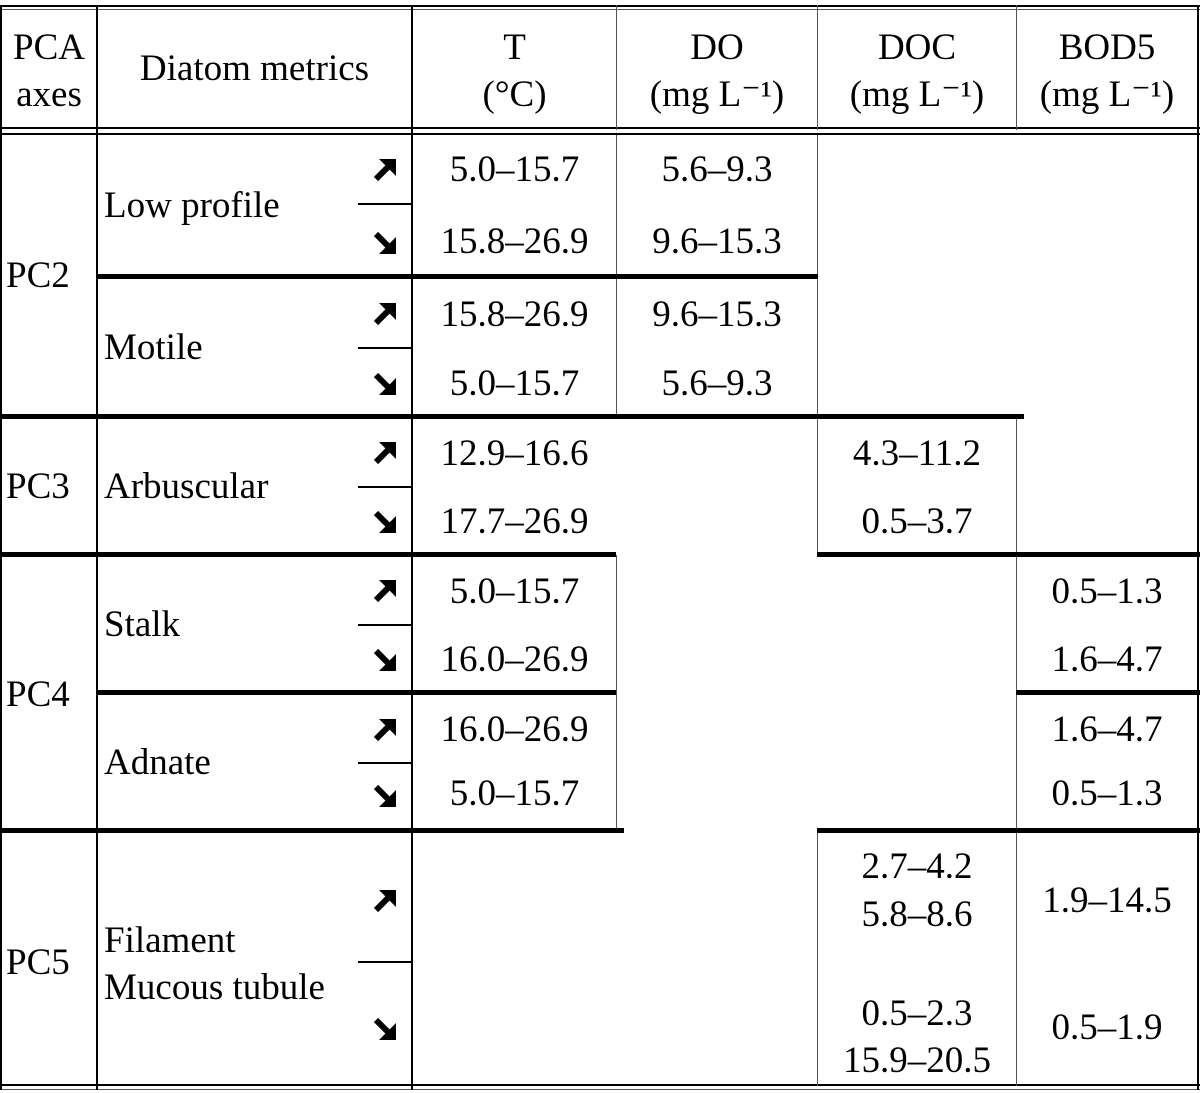 The height and width of the screenshot is (1093, 1200). Describe the element at coordinates (1008, 830) in the screenshot. I see `rule-pc4-pc5-right` at that location.